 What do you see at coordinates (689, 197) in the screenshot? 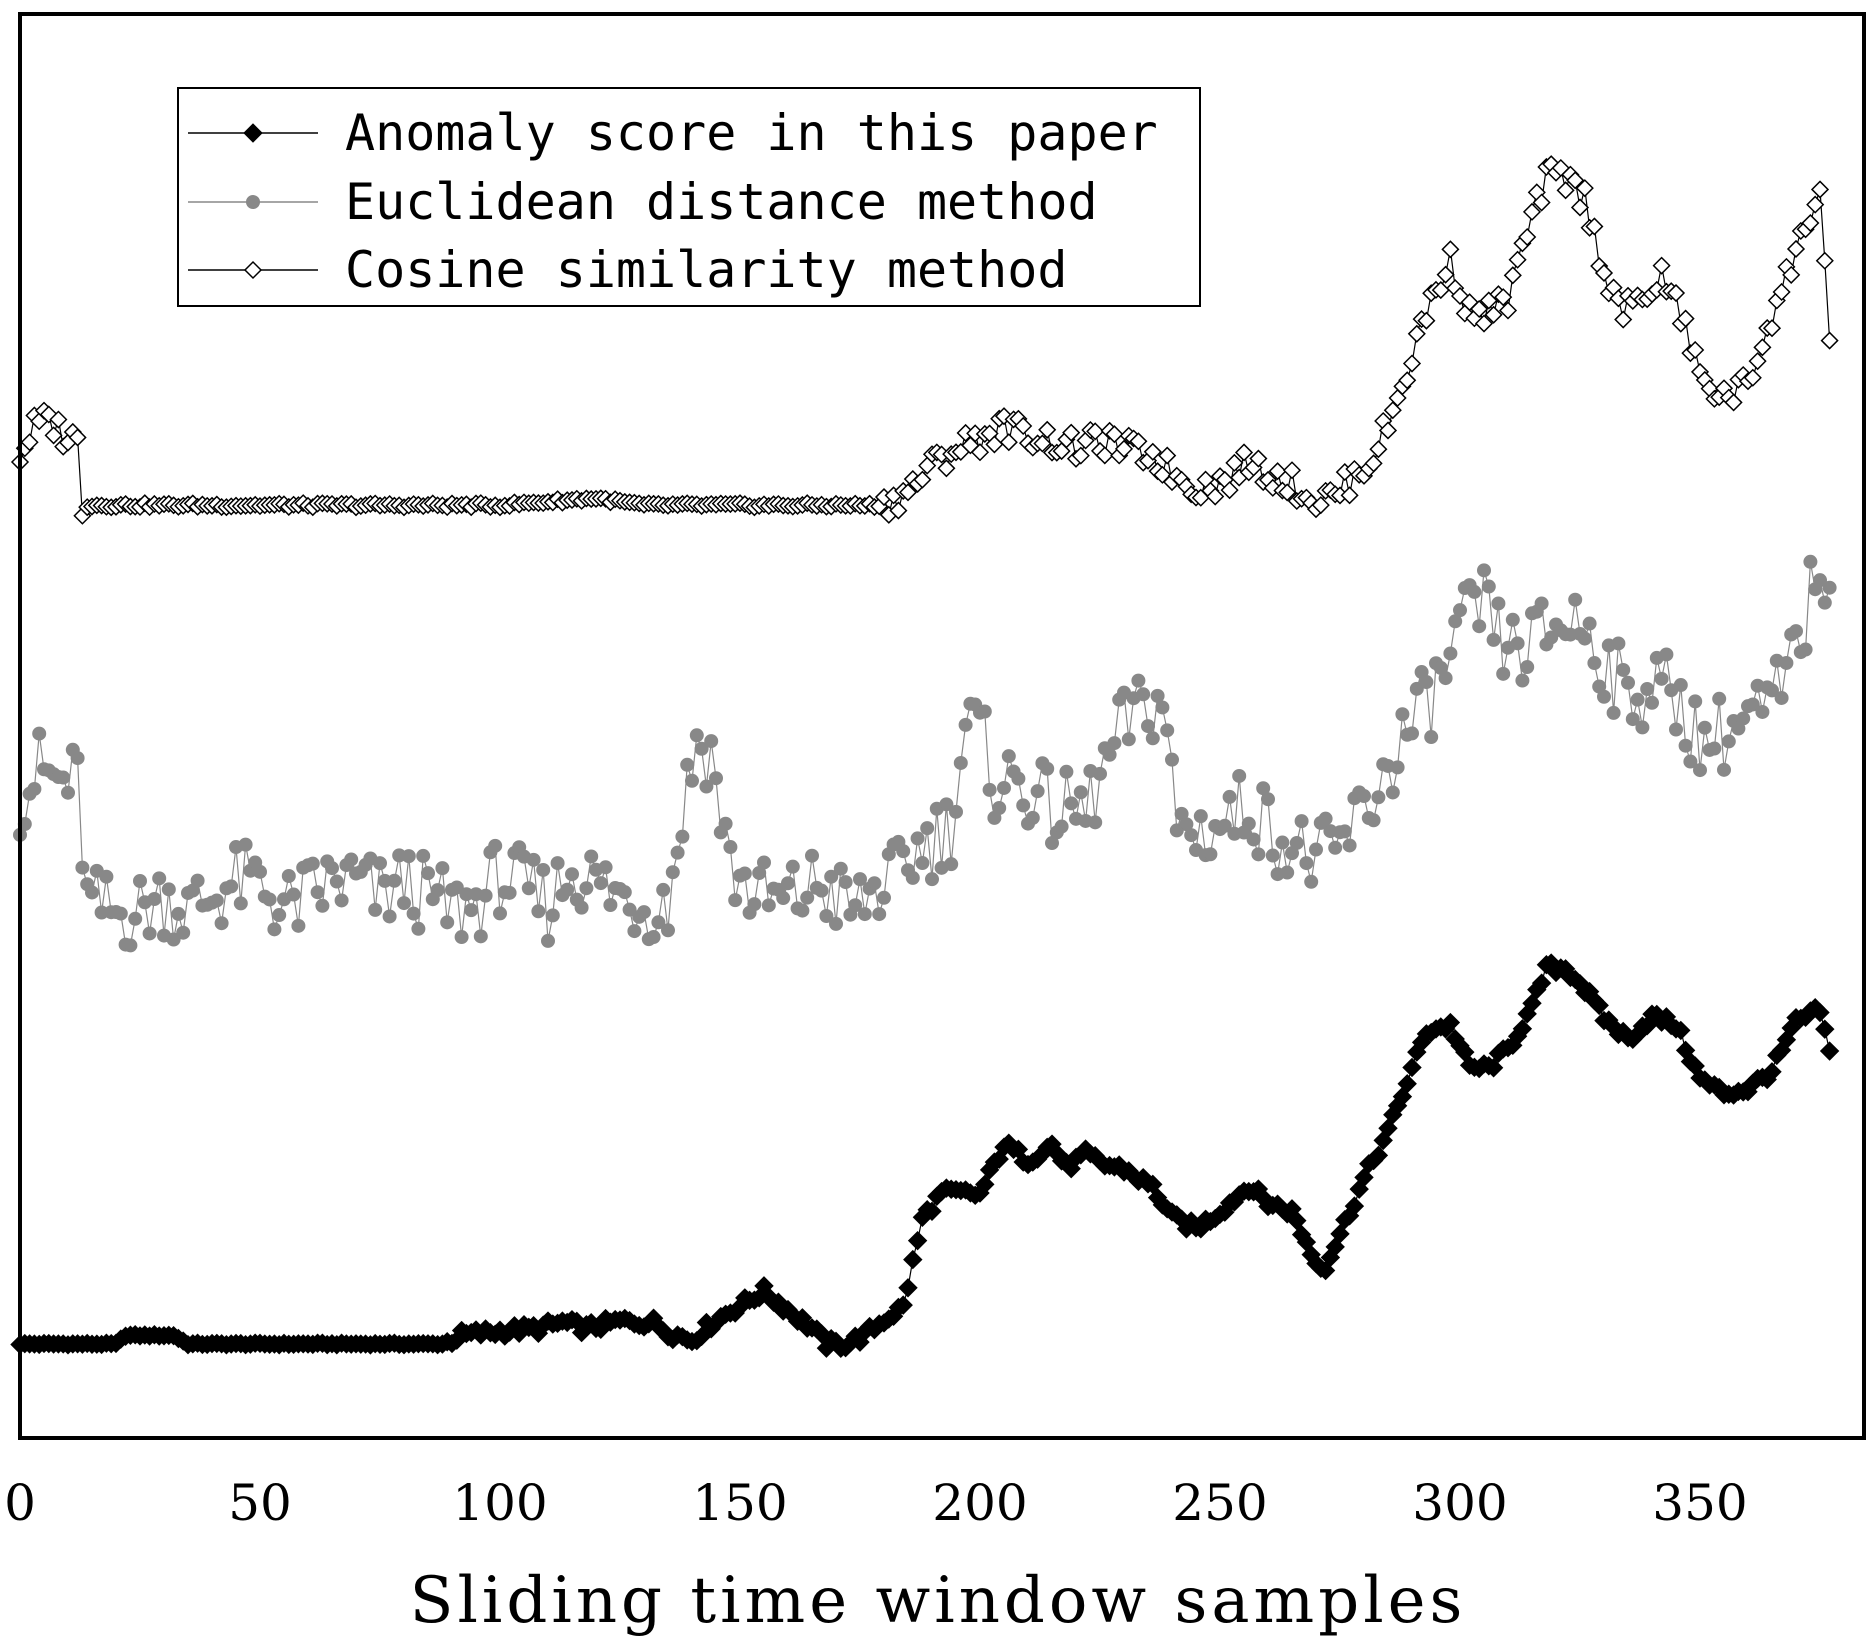
I see `legend-box` at bounding box center [689, 197].